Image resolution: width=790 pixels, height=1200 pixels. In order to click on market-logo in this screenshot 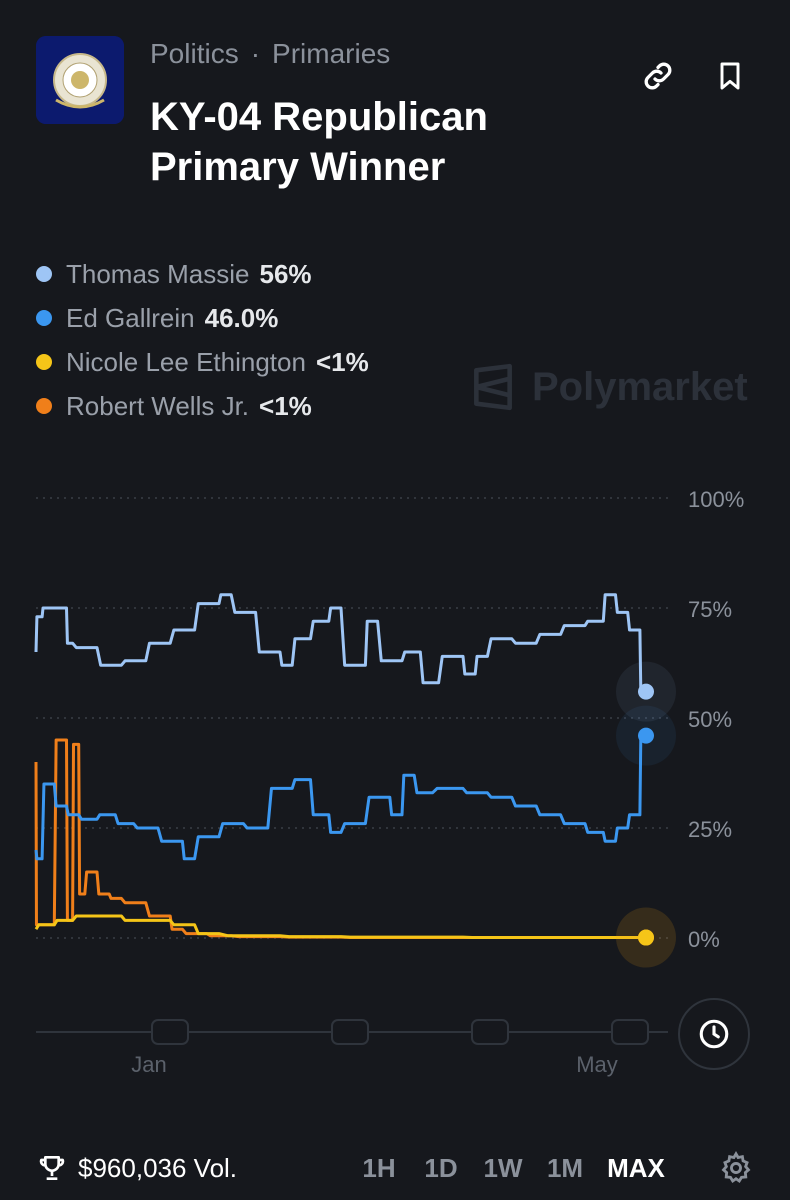, I will do `click(80, 80)`.